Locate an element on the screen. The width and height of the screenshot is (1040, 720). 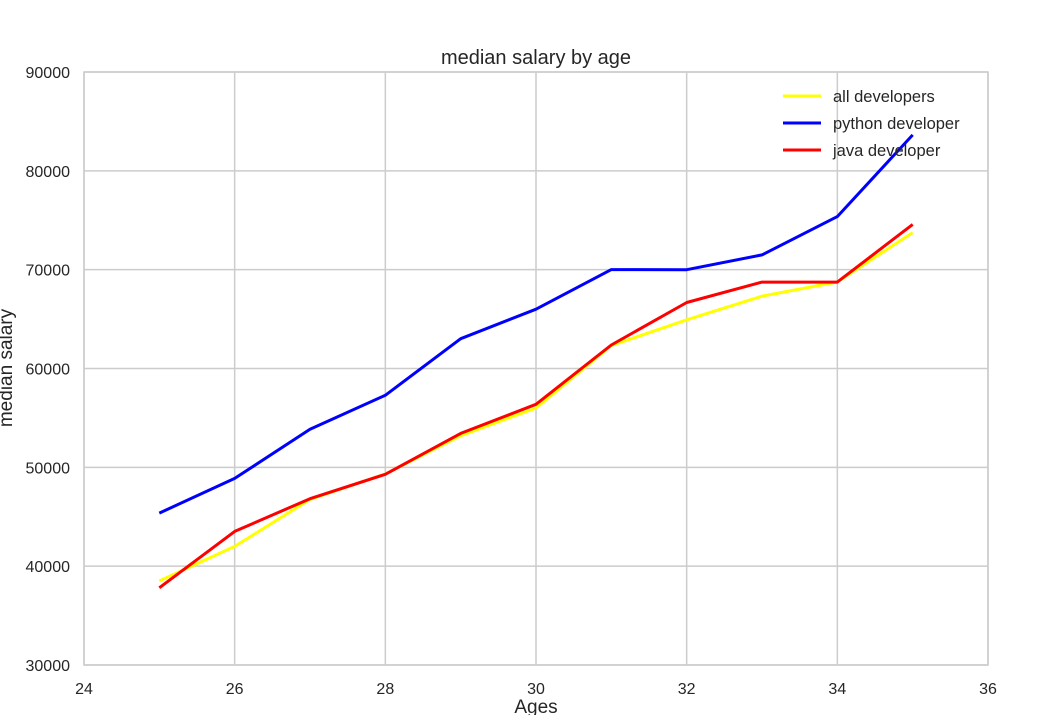
legend-item: all developers is located at coordinates (859, 97).